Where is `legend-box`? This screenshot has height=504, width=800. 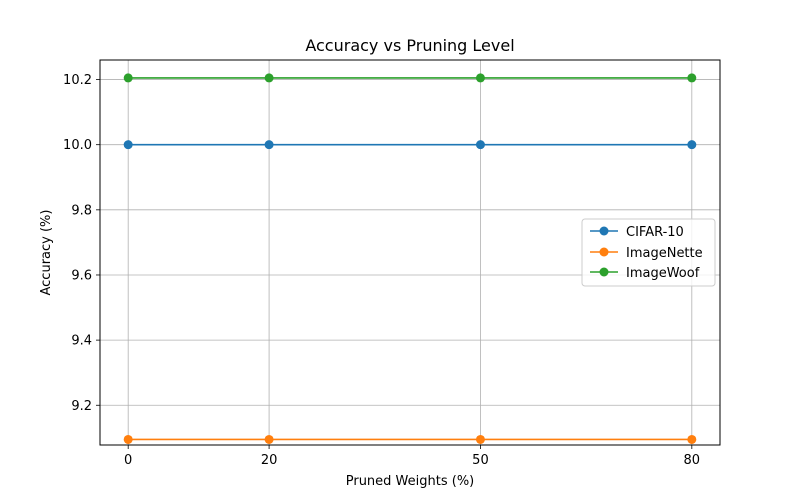 legend-box is located at coordinates (648, 252).